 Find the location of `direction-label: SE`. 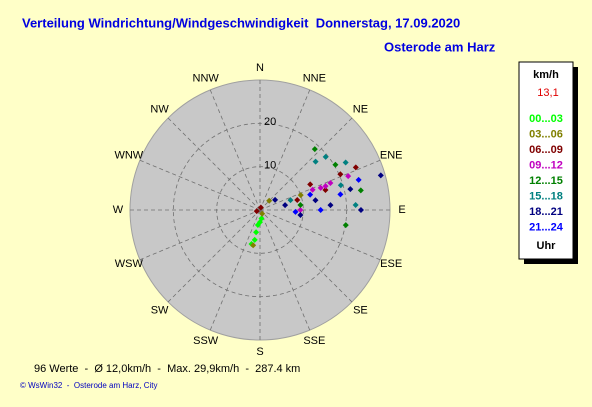

direction-label: SE is located at coordinates (360, 310).